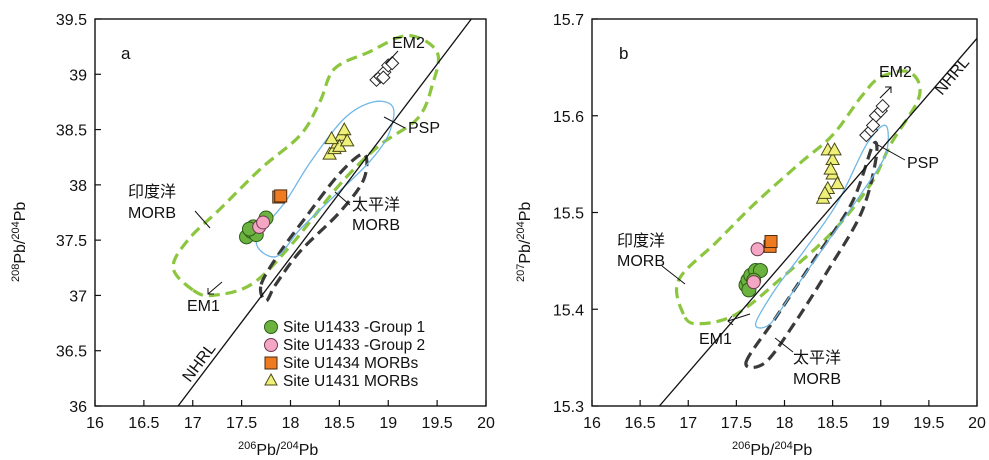 This screenshot has width=989, height=460. I want to click on em1-label: EM1, so click(203, 306).